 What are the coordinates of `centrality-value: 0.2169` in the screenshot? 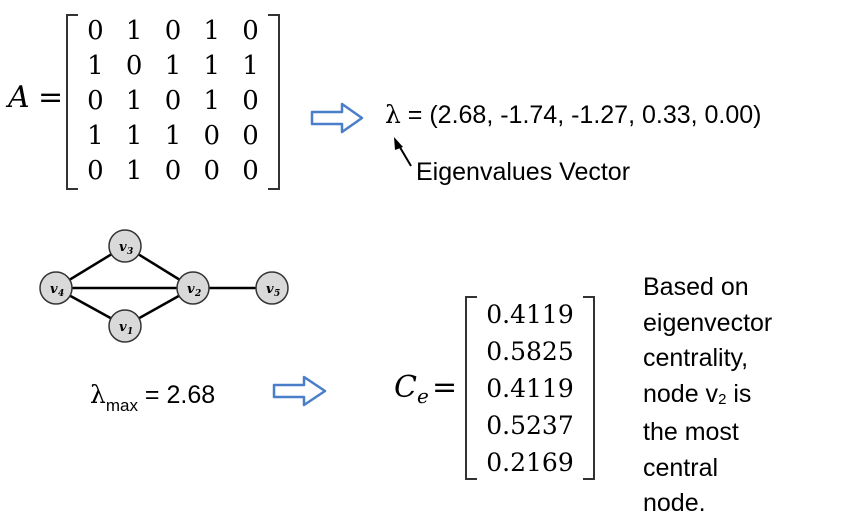 It's located at (530, 462).